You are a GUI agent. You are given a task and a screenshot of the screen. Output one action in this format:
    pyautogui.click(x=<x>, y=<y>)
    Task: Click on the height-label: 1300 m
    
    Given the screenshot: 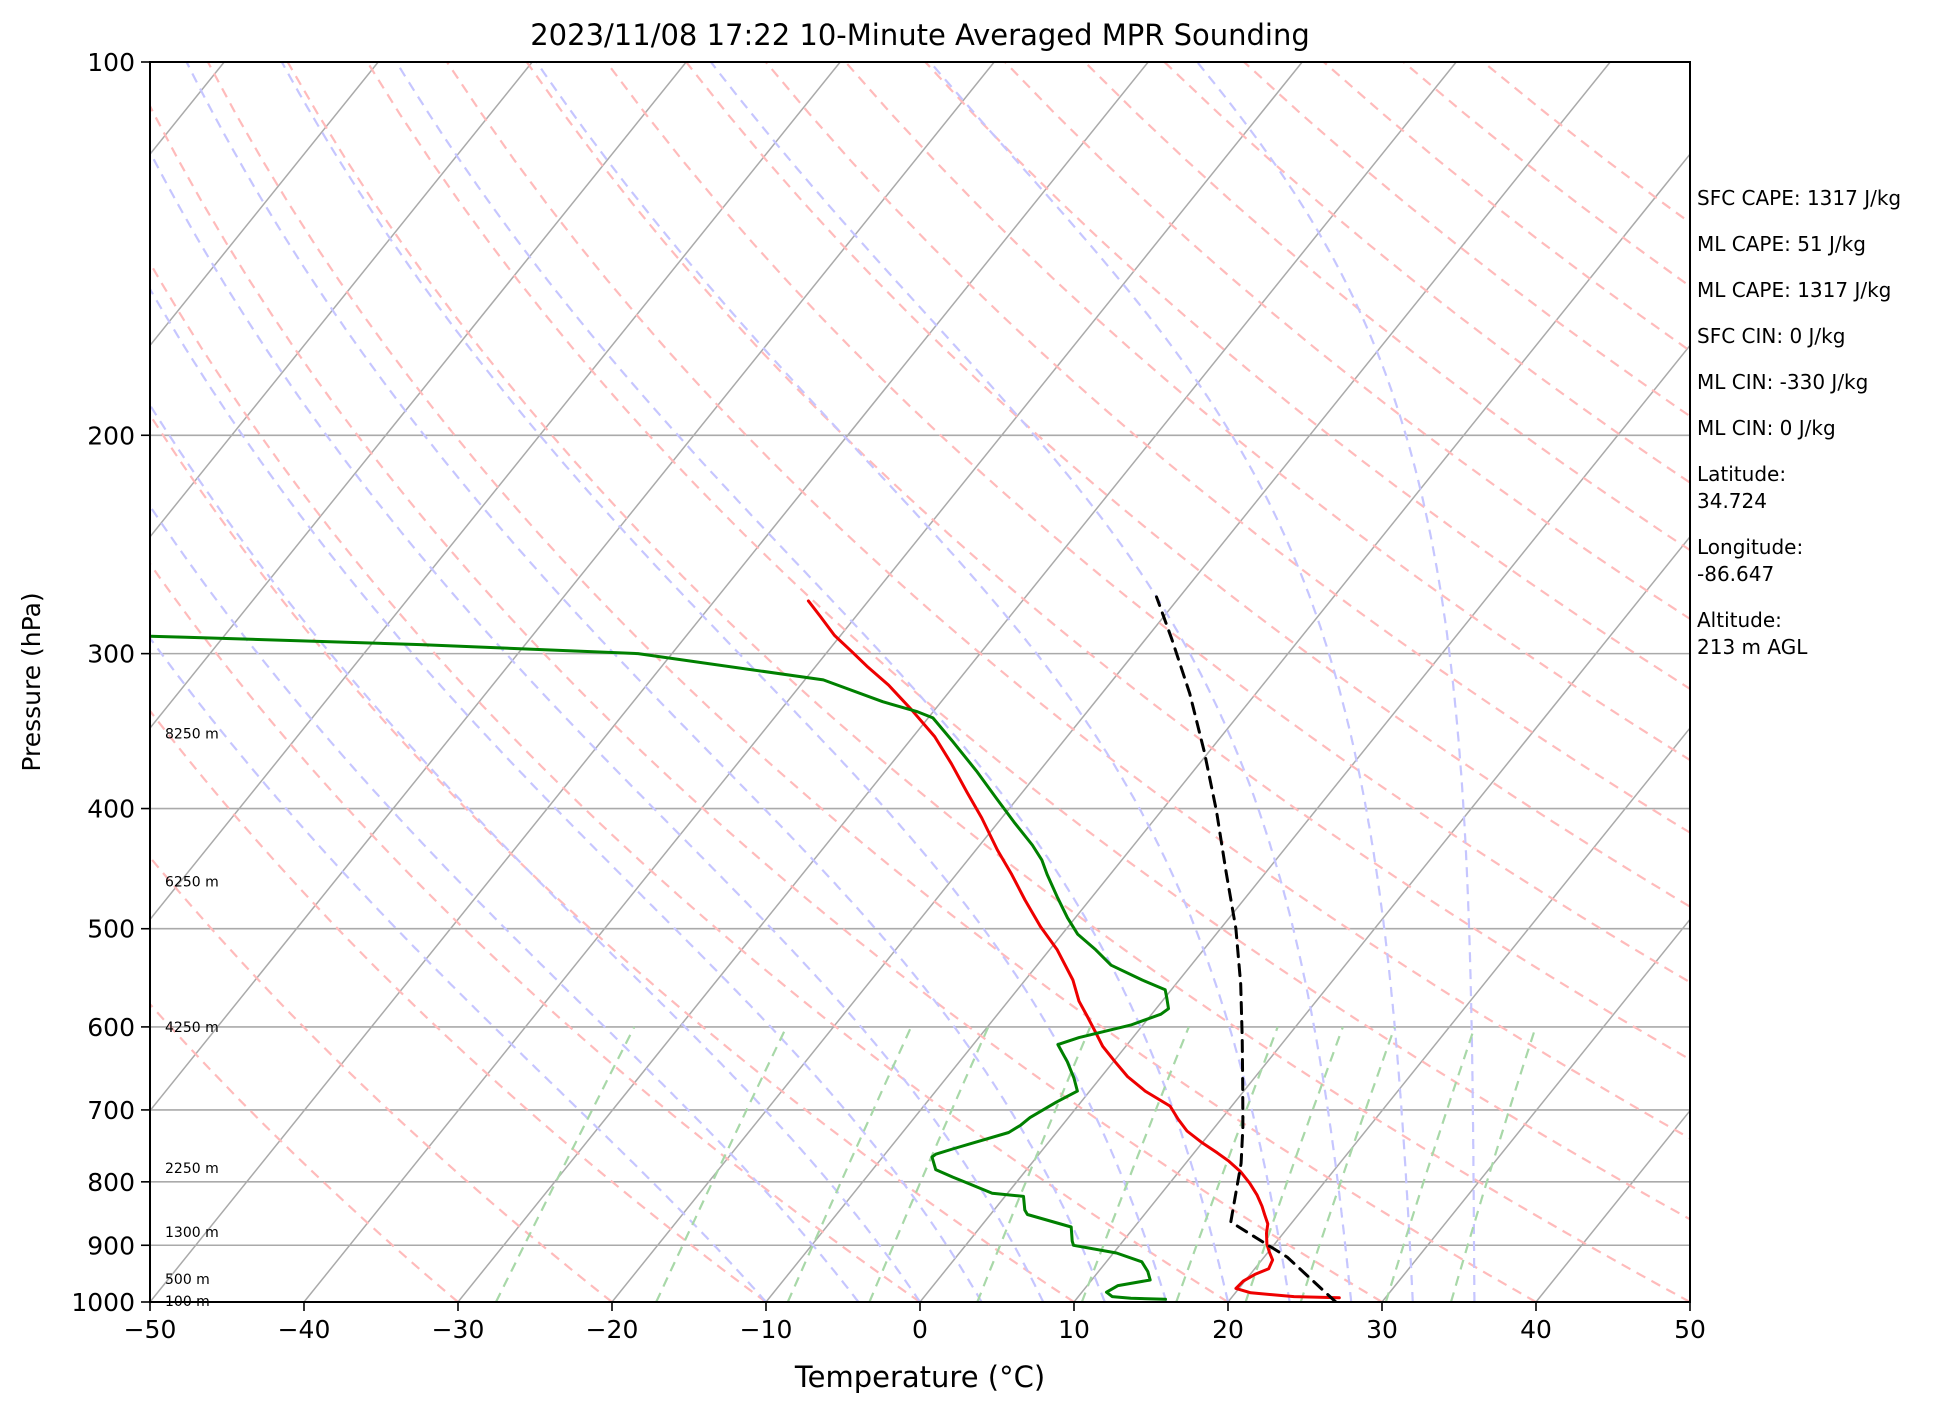 What is the action you would take?
    pyautogui.click(x=192, y=1233)
    